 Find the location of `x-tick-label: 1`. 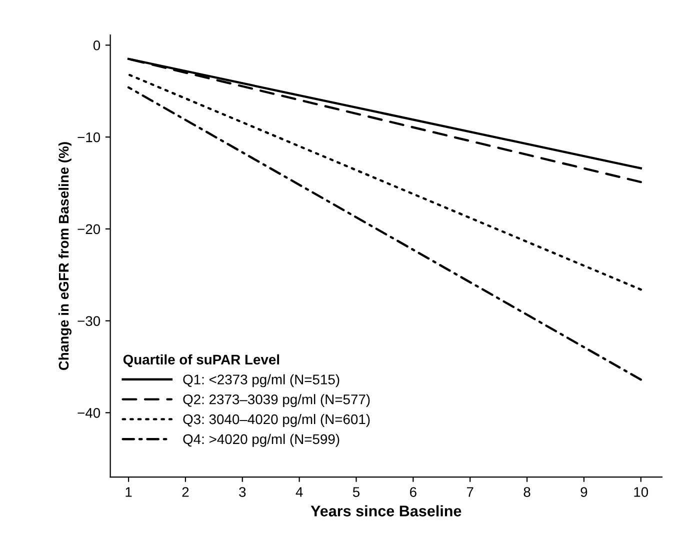

x-tick-label: 1 is located at coordinates (129, 492).